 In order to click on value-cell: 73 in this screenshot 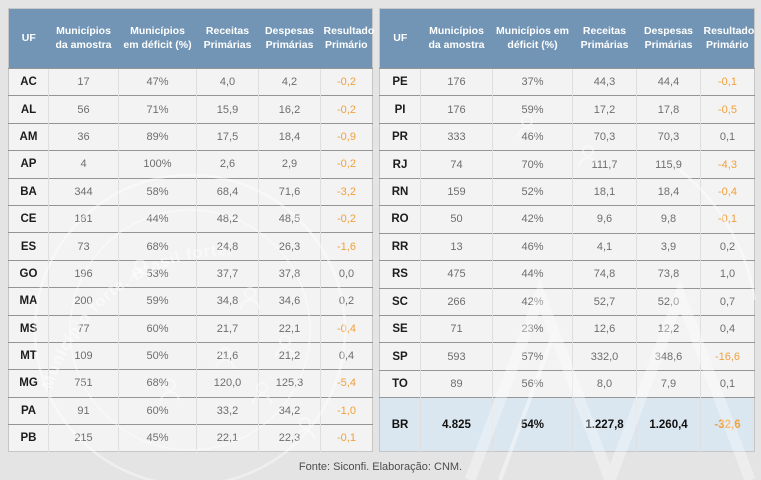, I will do `click(83, 246)`.